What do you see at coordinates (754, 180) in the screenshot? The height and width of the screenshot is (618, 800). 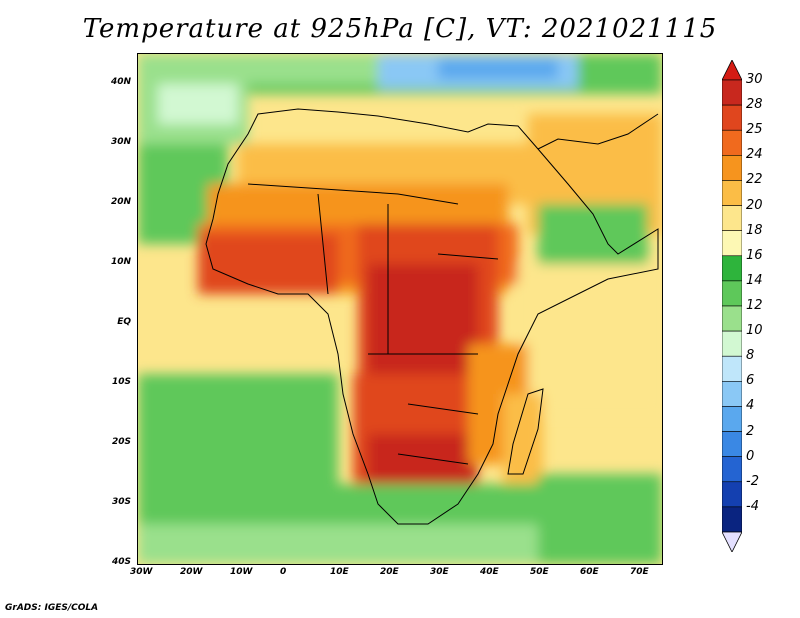 I see `colorbar-label: 22` at bounding box center [754, 180].